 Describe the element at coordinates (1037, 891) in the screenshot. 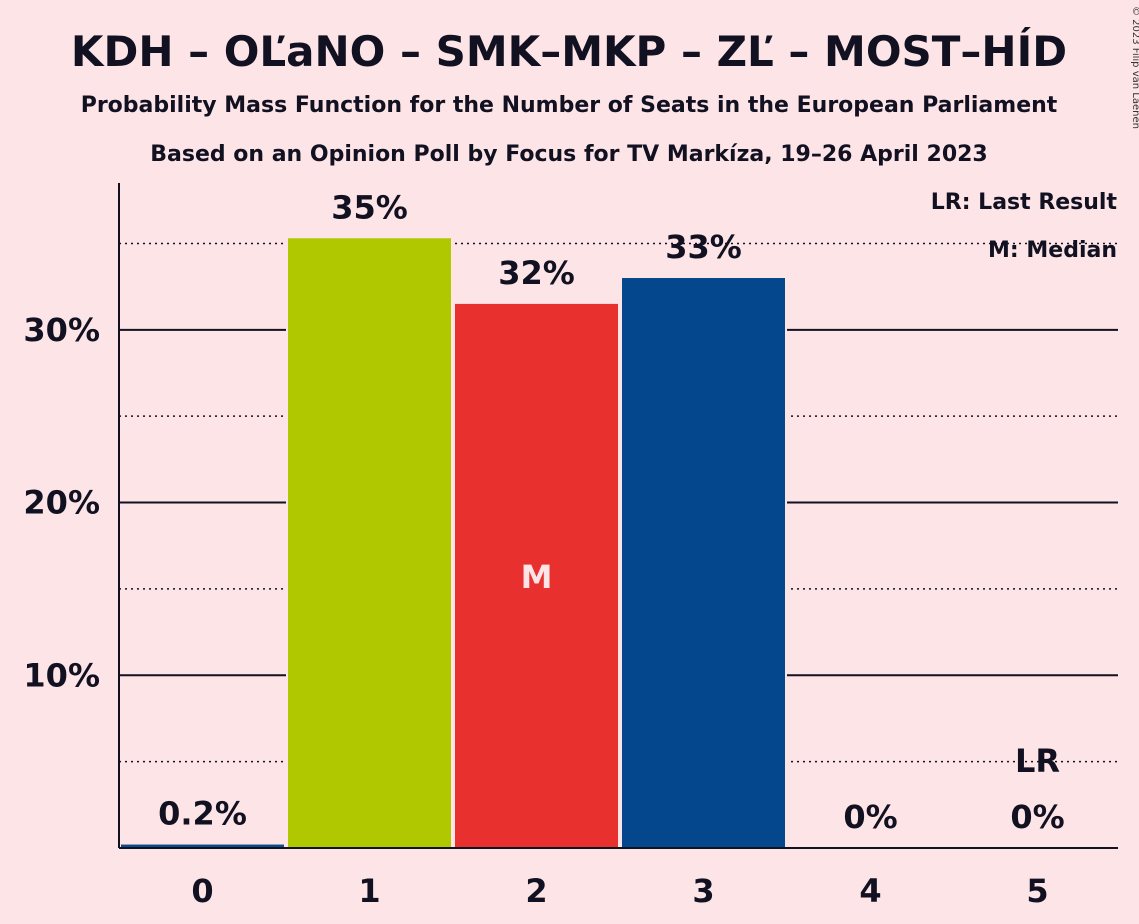

I see `x-tick-label-5: 5` at that location.